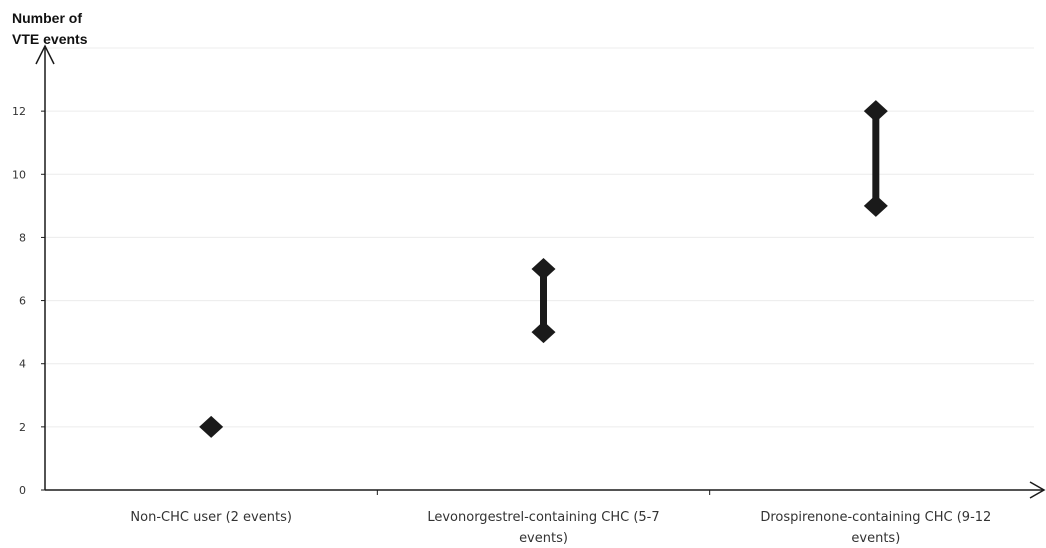 This screenshot has height=548, width=1046. What do you see at coordinates (50, 39) in the screenshot?
I see `y-axis-title-line-2: VTE events` at bounding box center [50, 39].